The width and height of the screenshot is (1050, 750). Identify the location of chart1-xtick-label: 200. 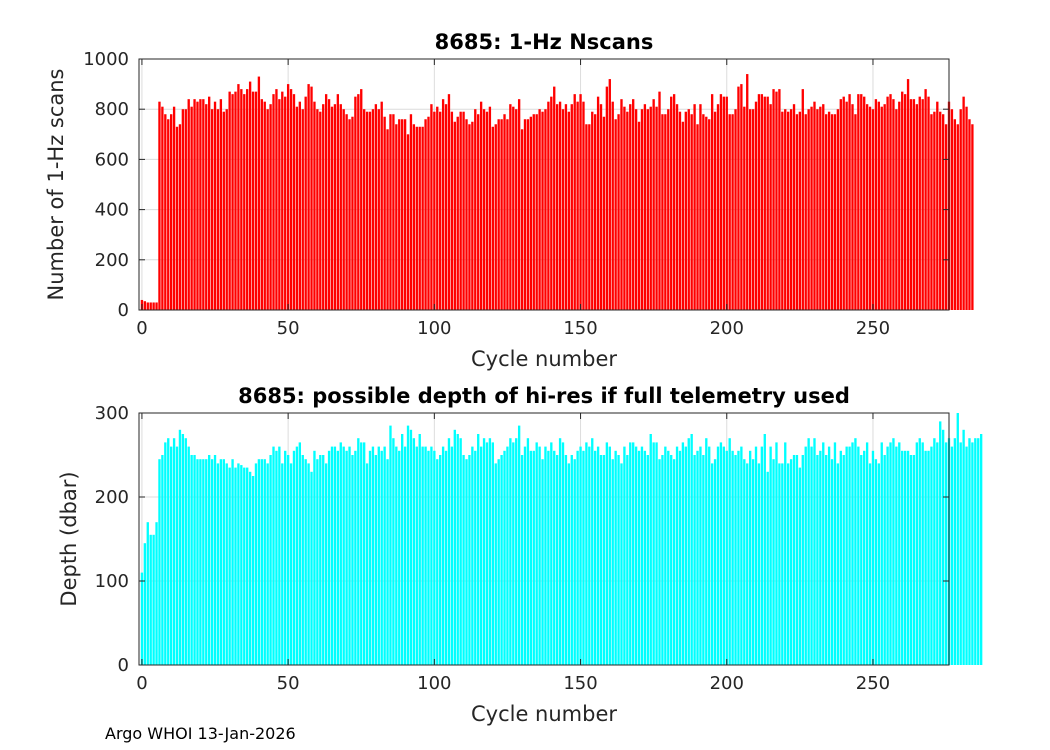
(727, 328).